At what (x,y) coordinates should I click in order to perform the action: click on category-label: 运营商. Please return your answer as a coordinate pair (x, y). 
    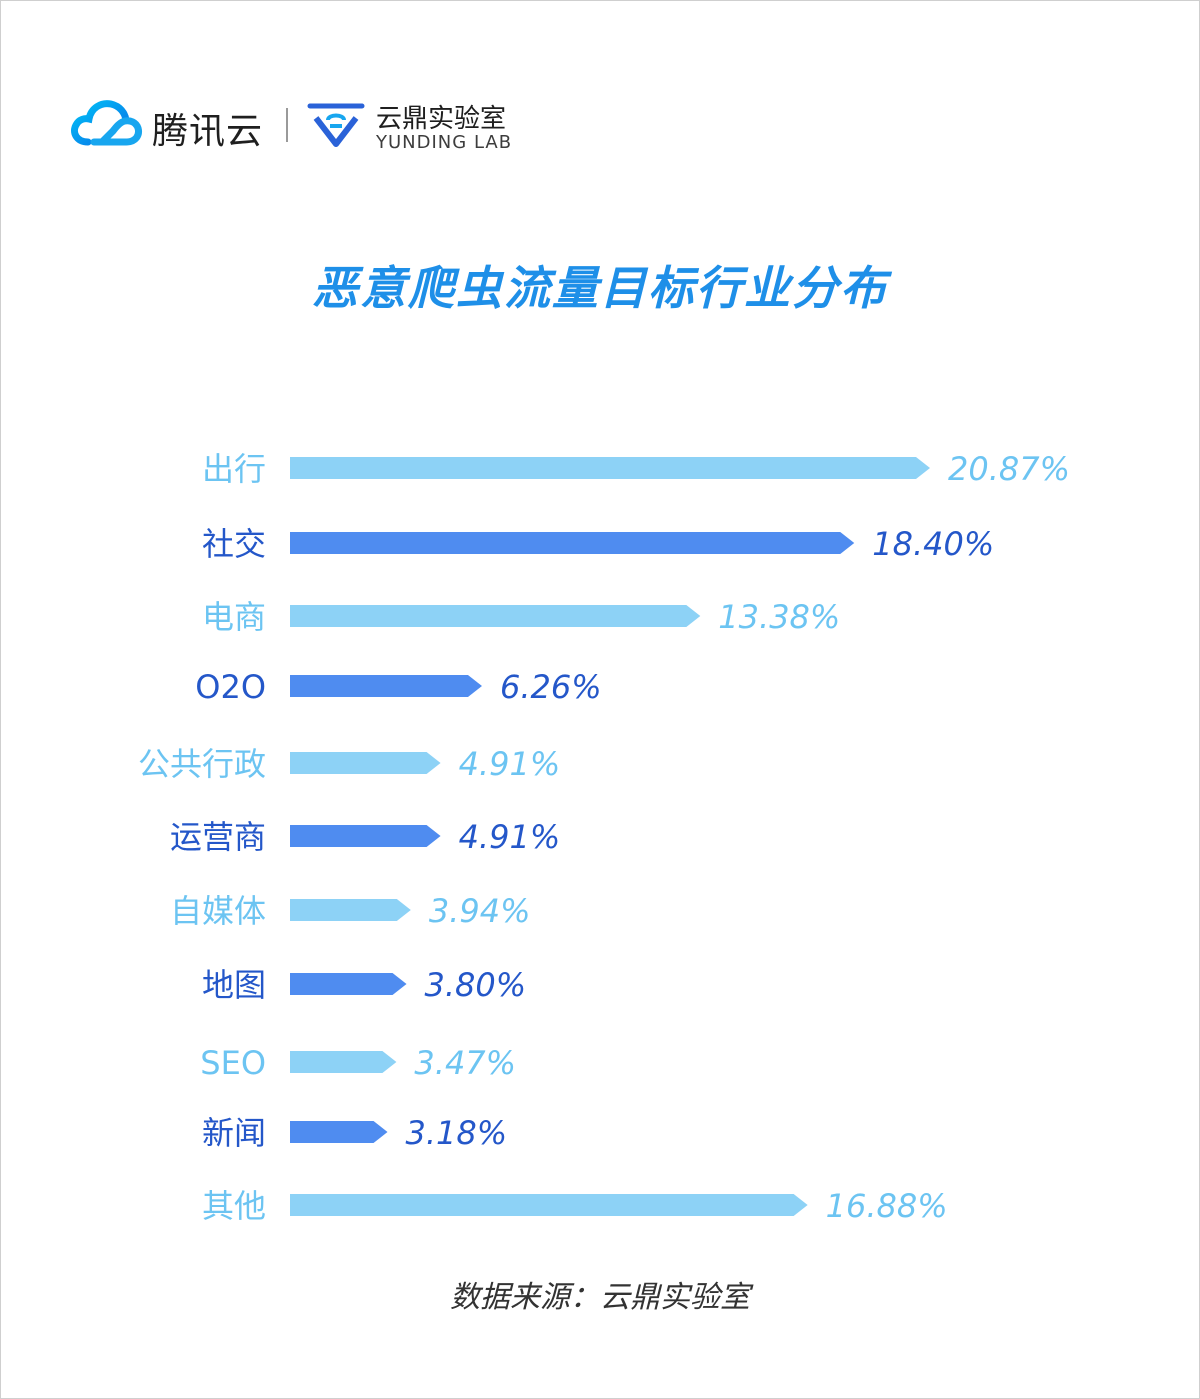
    Looking at the image, I should click on (218, 837).